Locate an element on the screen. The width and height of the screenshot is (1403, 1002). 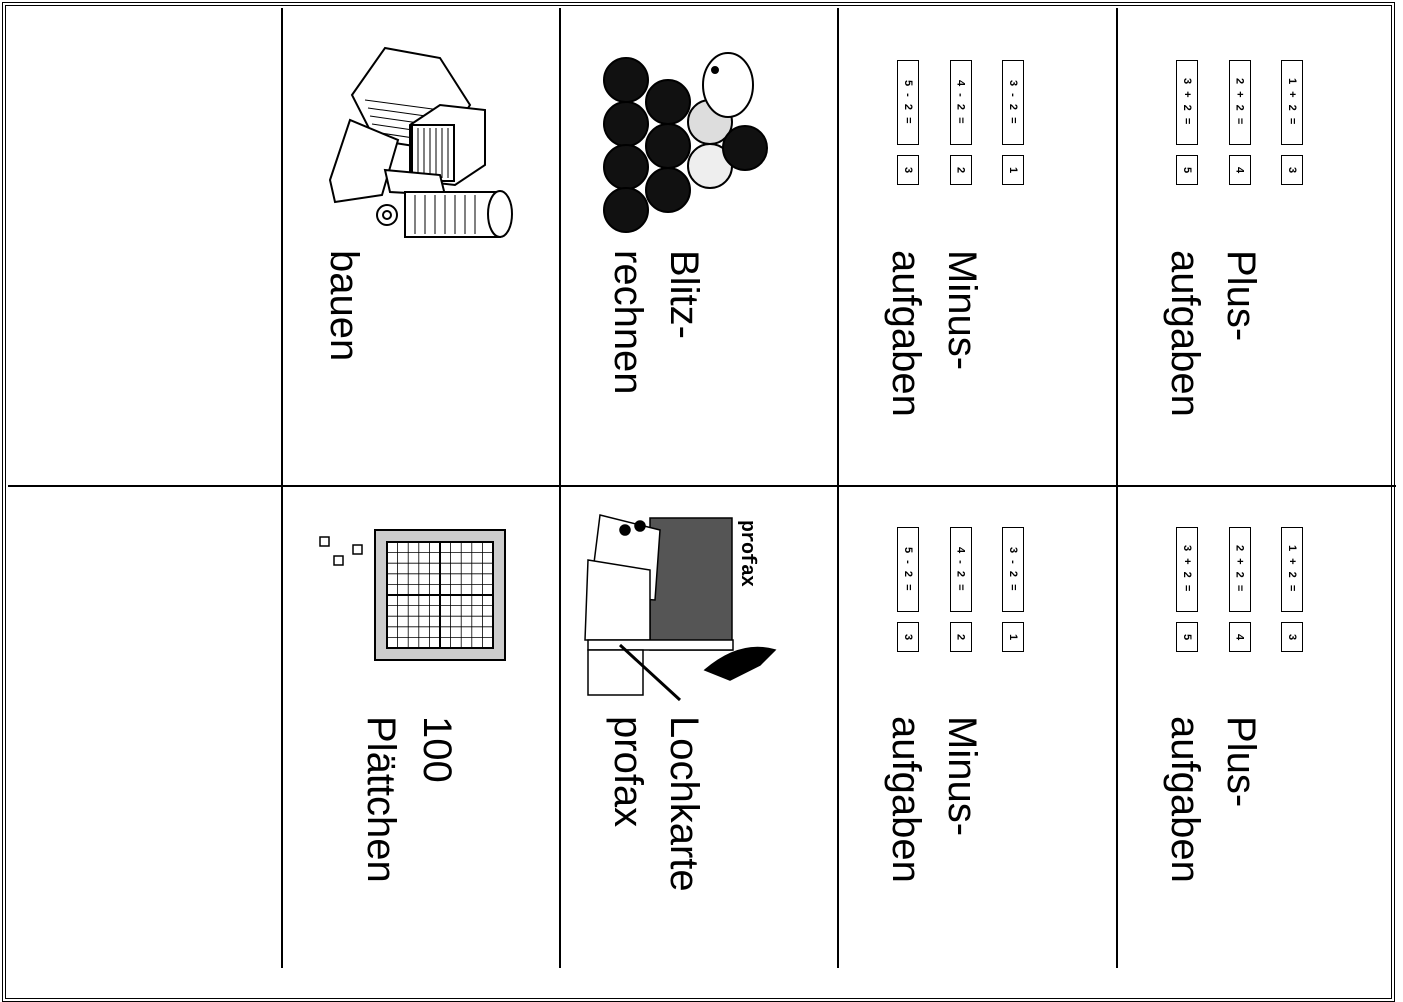
label-line: profax is located at coordinates (628, 772).